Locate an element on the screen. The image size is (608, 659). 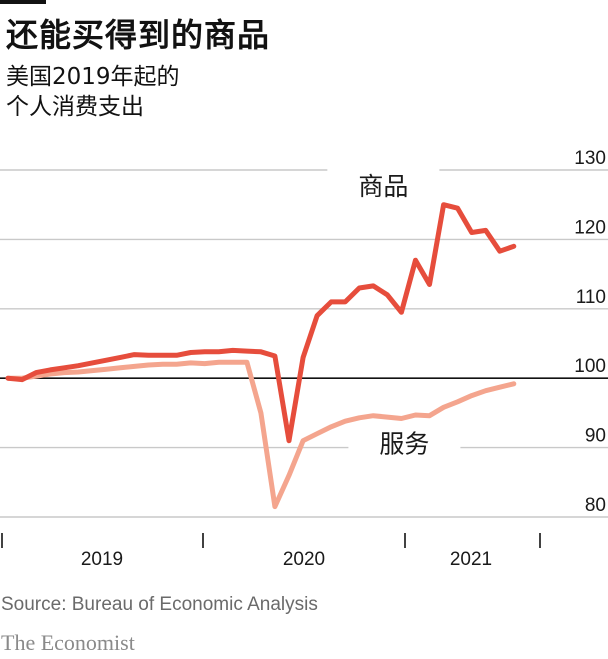
subtitle-line-1: 美国2019年起的 is located at coordinates (93, 77).